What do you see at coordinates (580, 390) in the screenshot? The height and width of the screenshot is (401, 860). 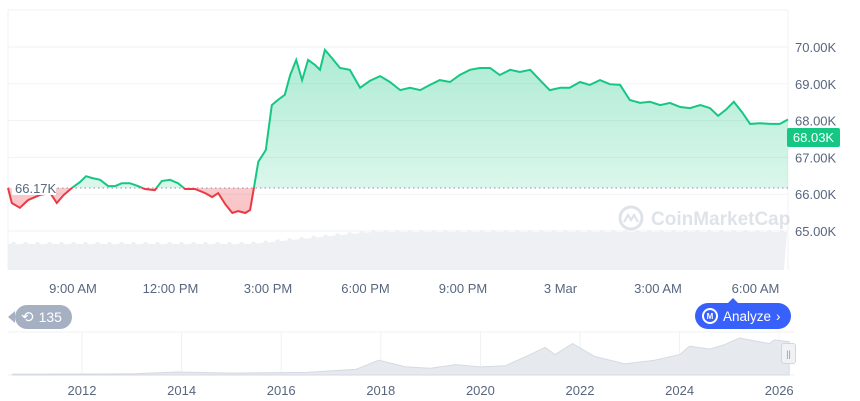 I see `overview-year-label: 2022` at bounding box center [580, 390].